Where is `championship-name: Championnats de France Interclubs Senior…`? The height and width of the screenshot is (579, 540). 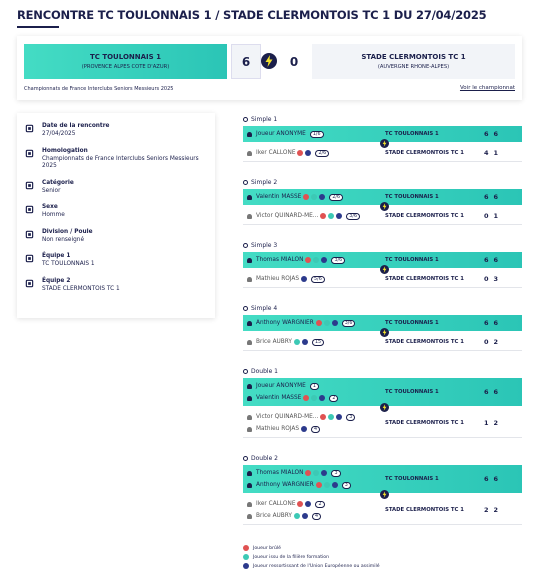 championship-name: Championnats de France Interclubs Senior… is located at coordinates (99, 89).